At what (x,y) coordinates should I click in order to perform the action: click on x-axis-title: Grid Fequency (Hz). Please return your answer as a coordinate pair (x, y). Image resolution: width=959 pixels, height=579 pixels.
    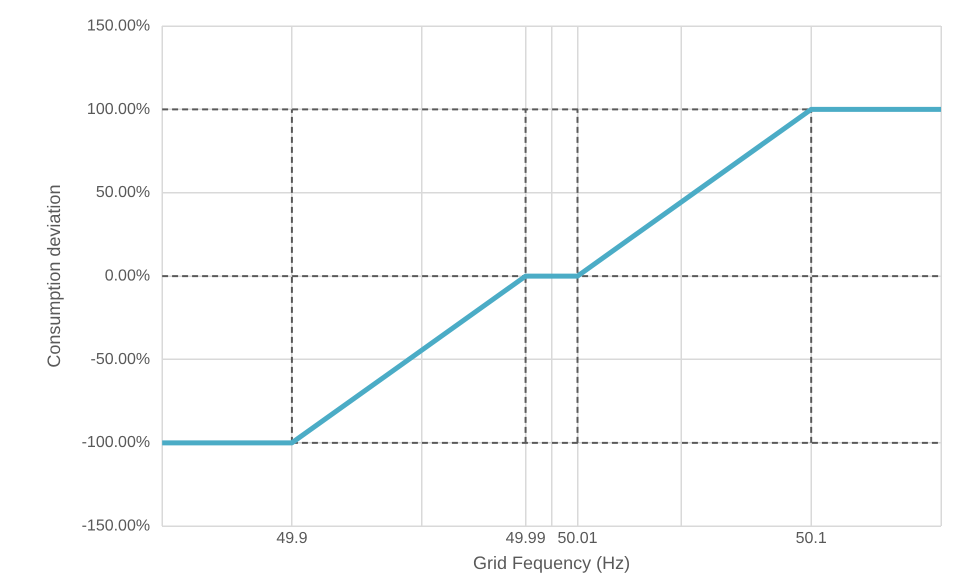
    Looking at the image, I should click on (551, 563).